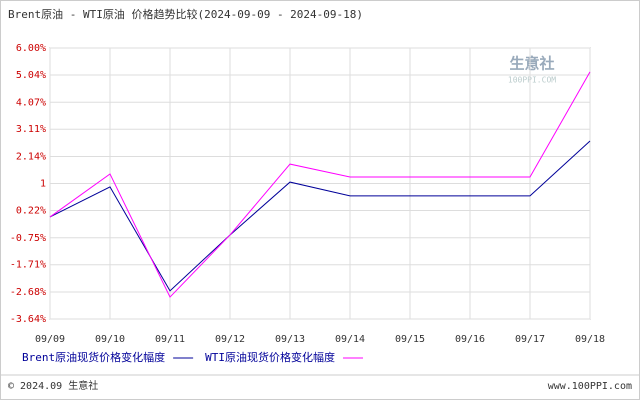 This screenshot has width=640, height=400. I want to click on x-tick-label: 09/14, so click(350, 339).